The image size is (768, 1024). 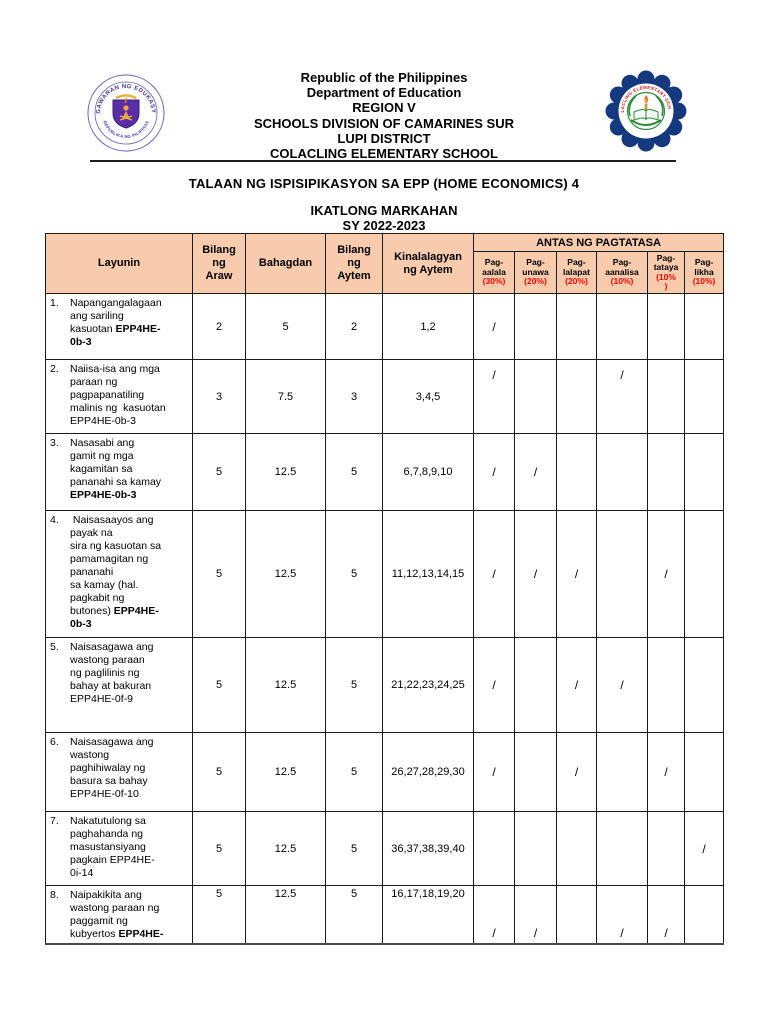 I want to click on assessment-label: Pag- aanalisa, so click(x=622, y=267).